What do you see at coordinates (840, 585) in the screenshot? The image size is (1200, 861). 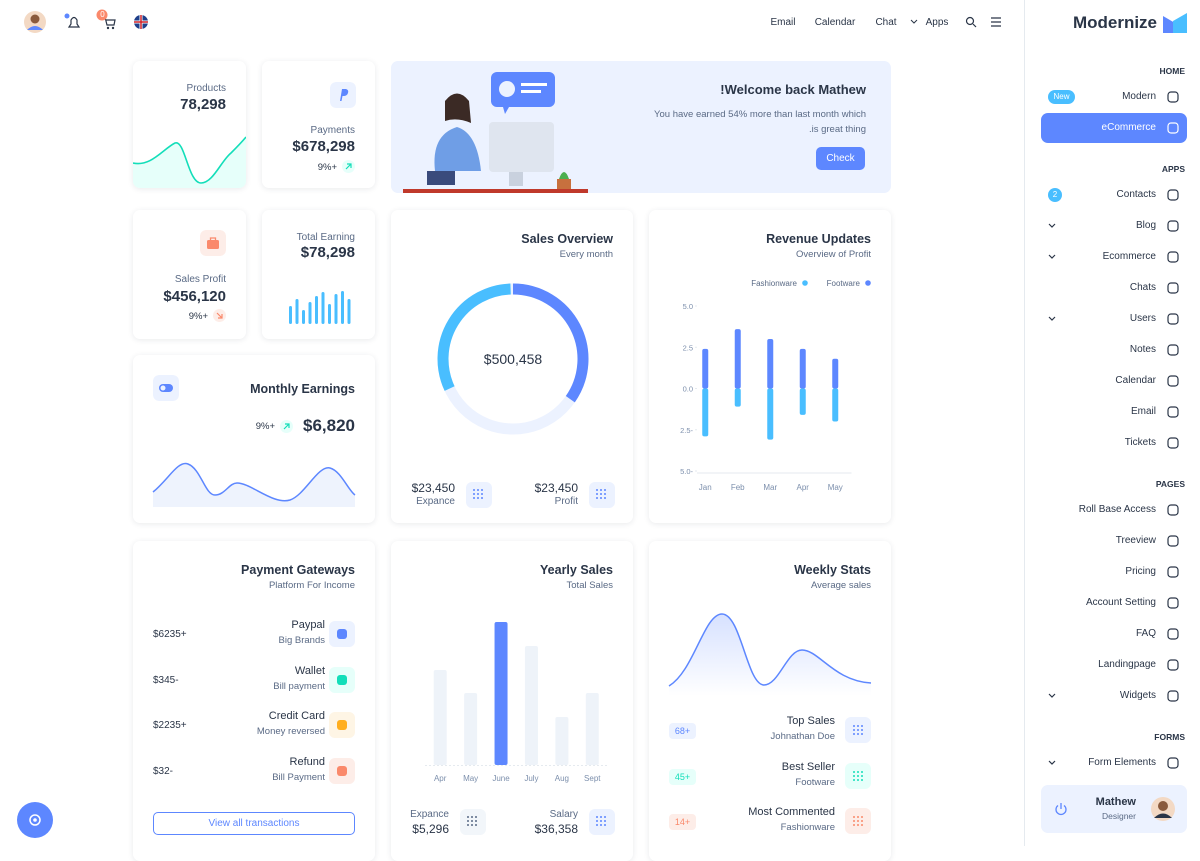 I see `subtitle: Average sales` at bounding box center [840, 585].